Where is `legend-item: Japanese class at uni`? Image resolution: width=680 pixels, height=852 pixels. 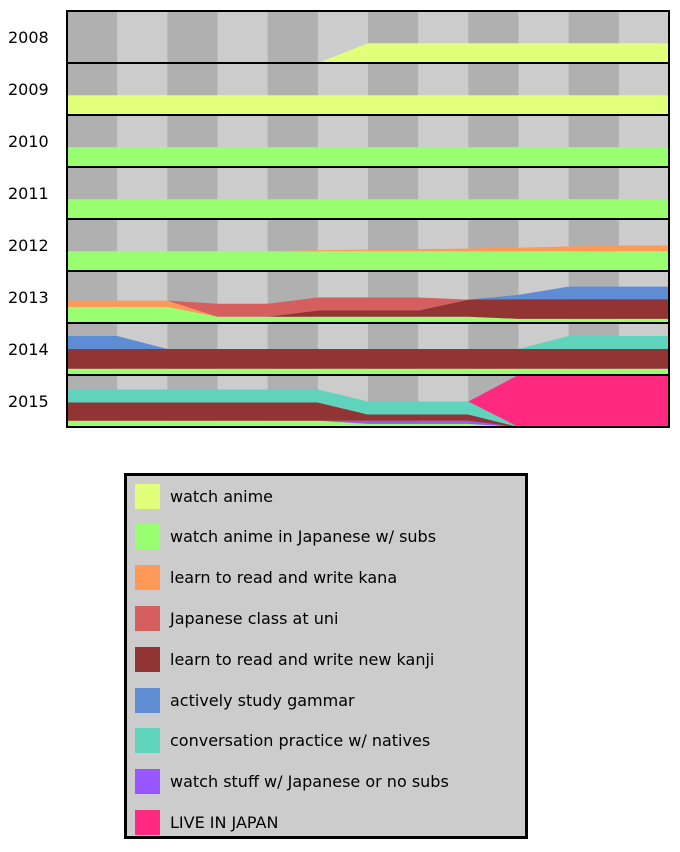 legend-item: Japanese class at uni is located at coordinates (236, 618).